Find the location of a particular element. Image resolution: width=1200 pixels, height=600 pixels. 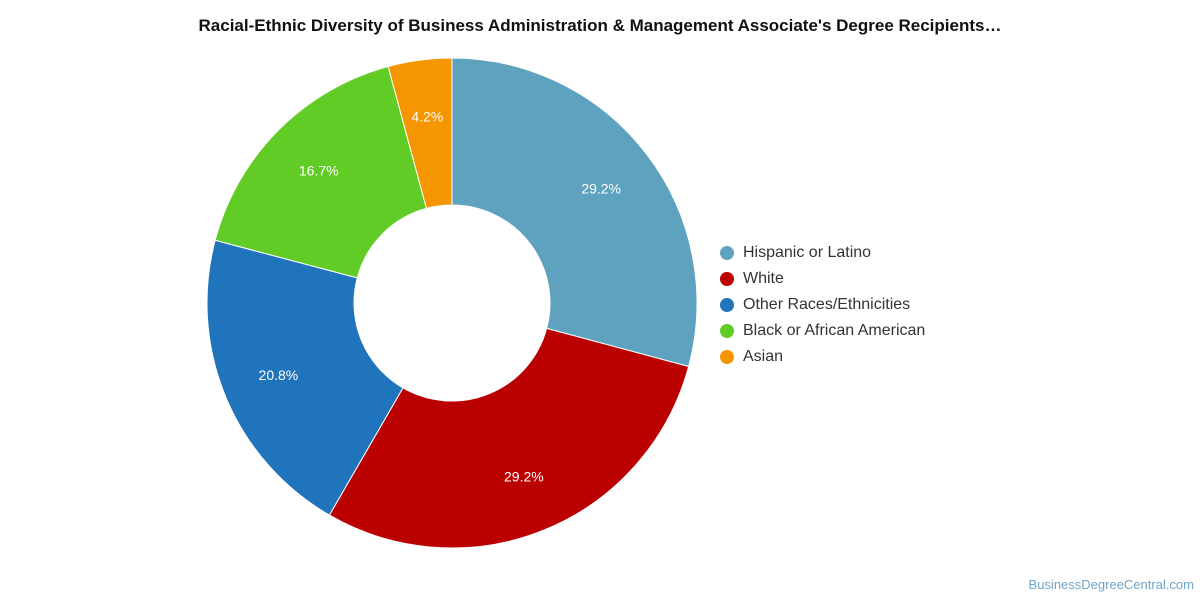

source-credit: BusinessDegreeCentral.com is located at coordinates (1111, 584).